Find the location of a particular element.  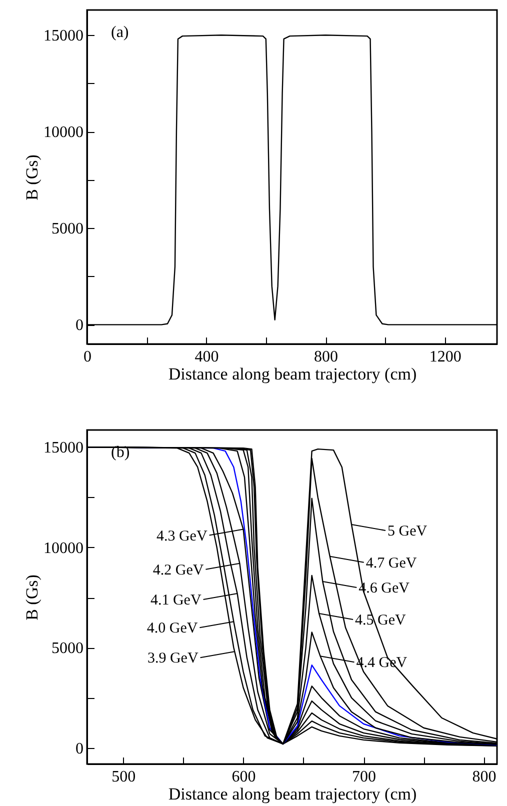

annotation: 4.1 GeV is located at coordinates (176, 600).